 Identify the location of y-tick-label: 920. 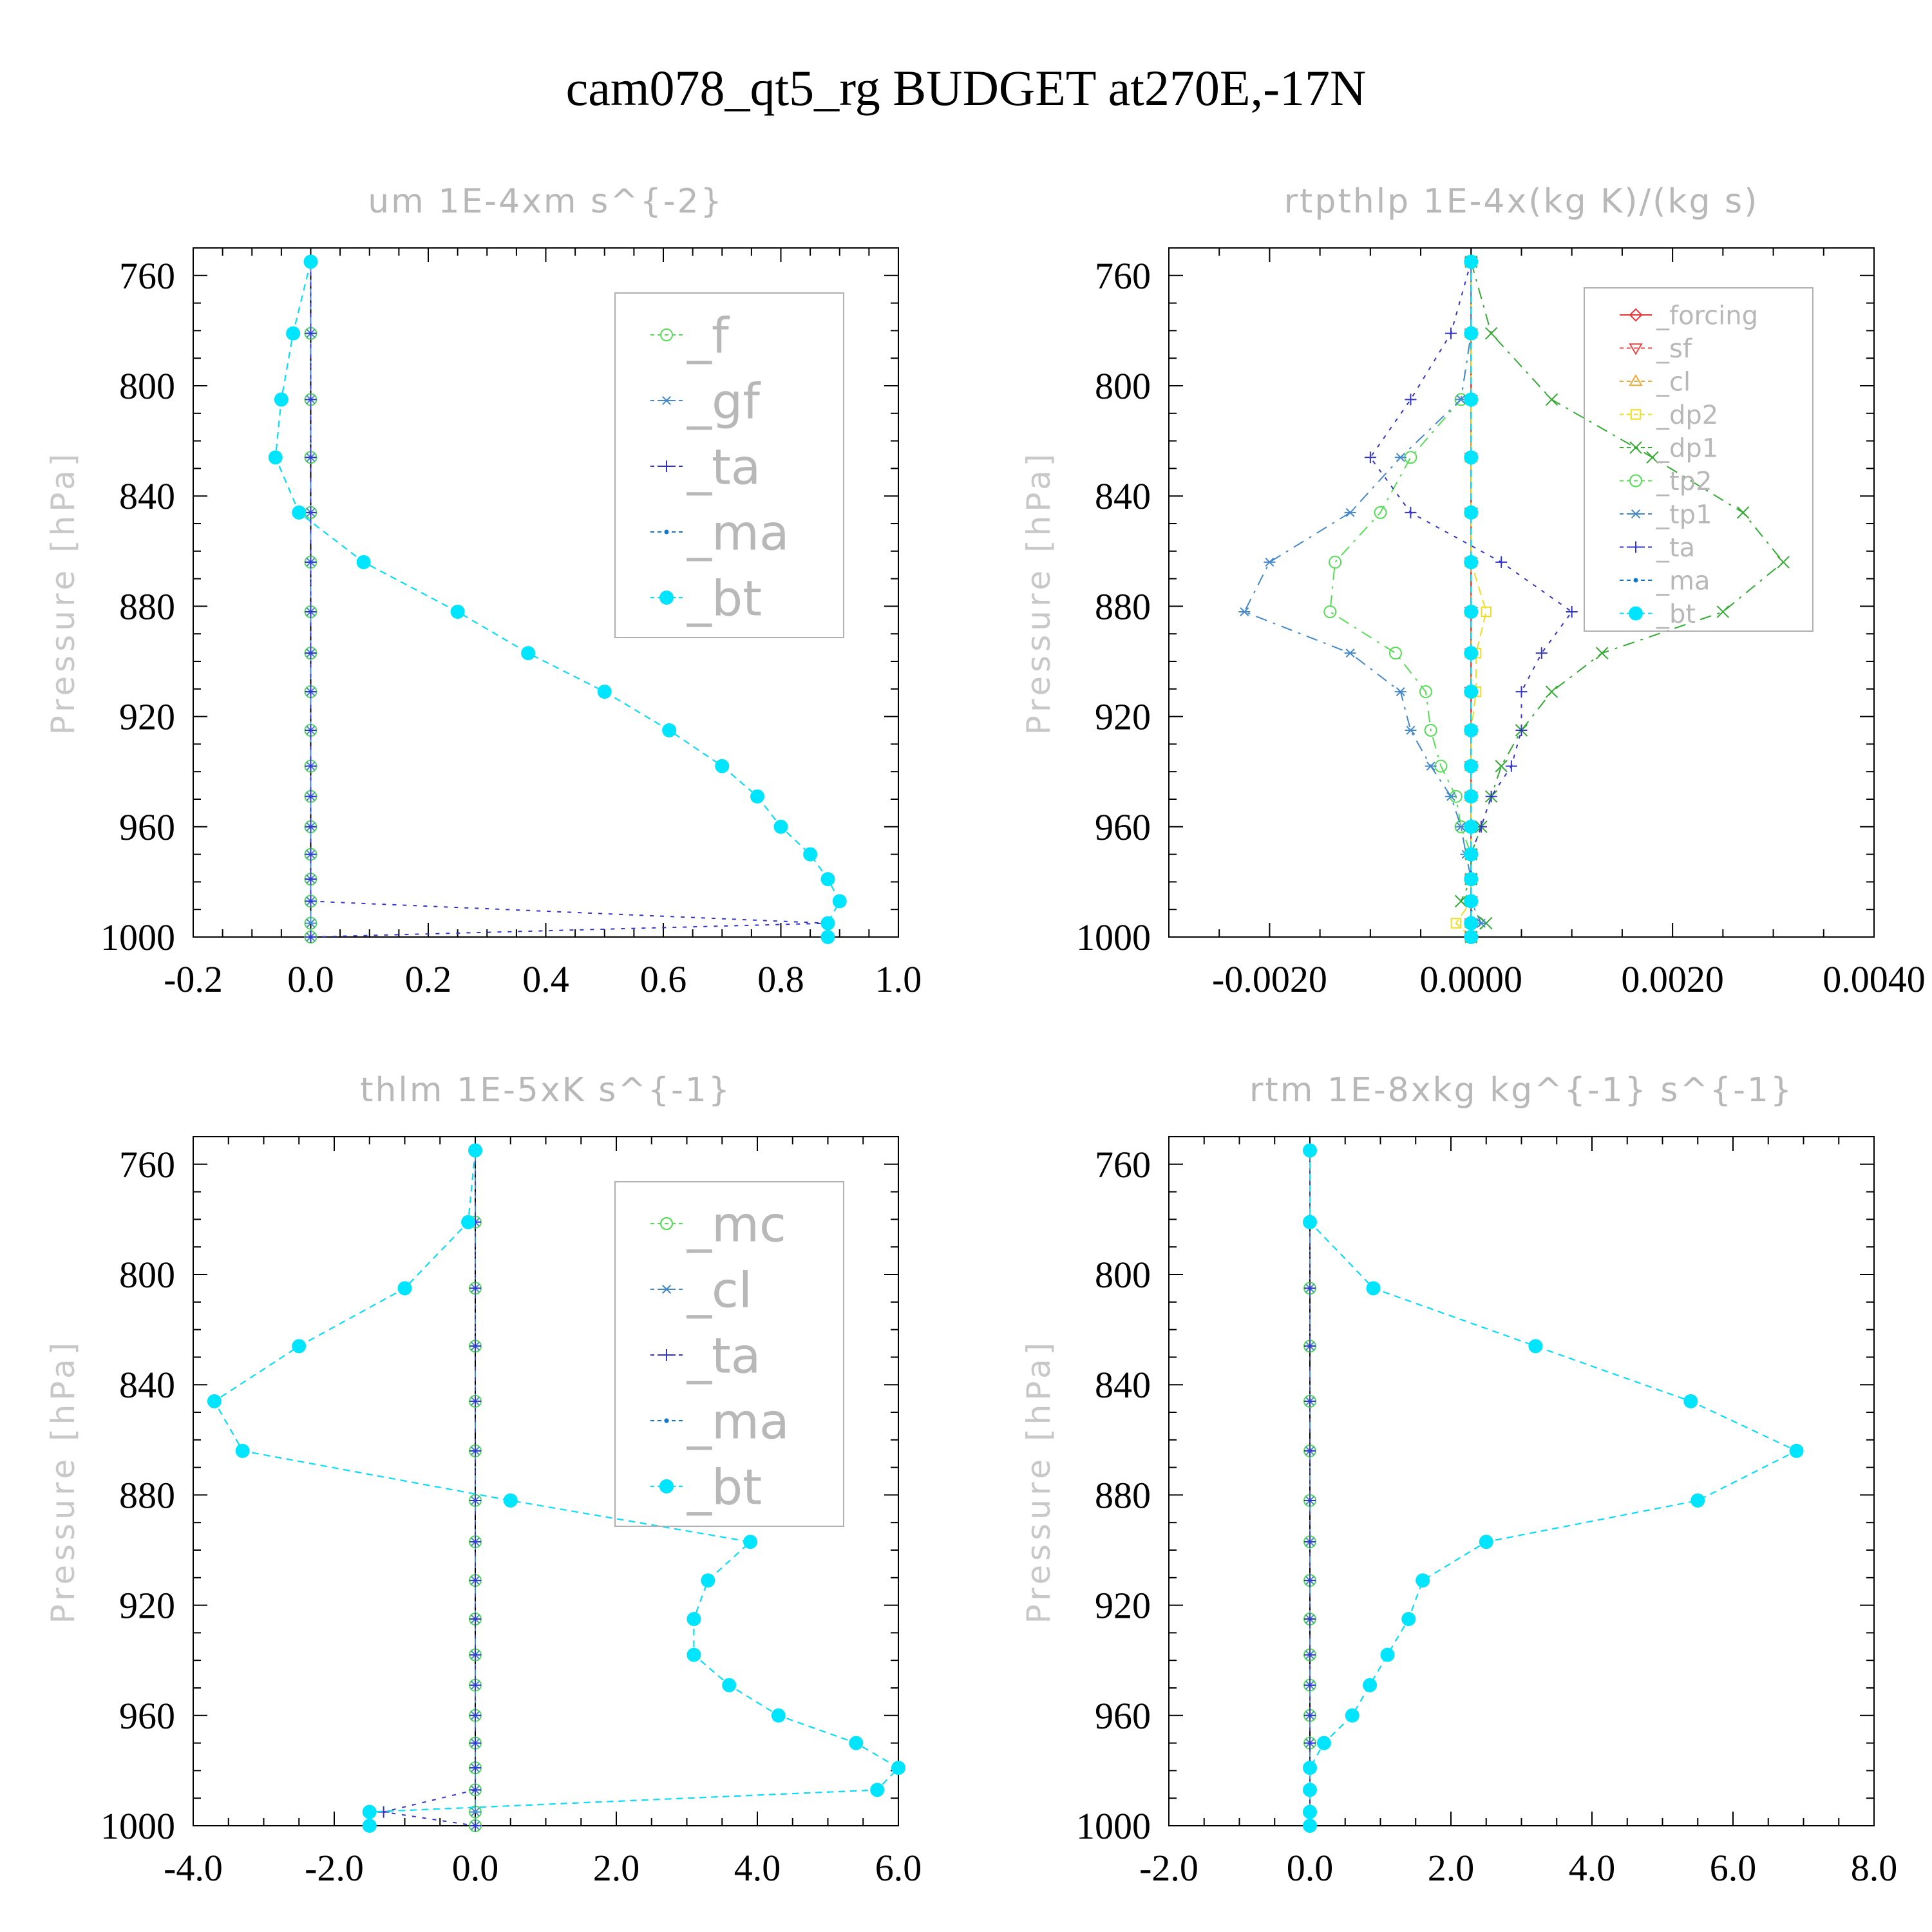
(1123, 717).